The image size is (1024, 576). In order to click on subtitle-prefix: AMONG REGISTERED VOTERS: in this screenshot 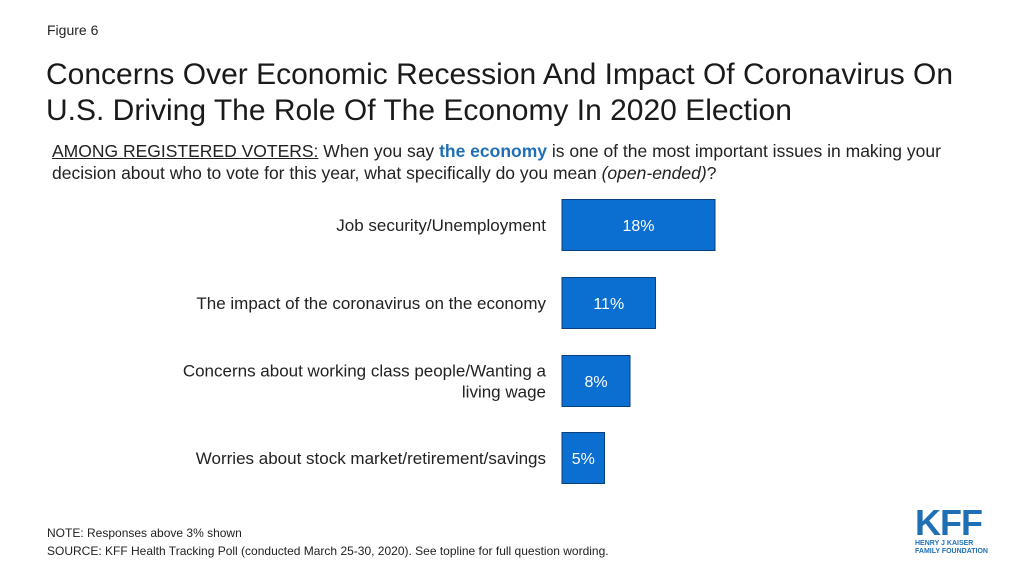, I will do `click(185, 151)`.